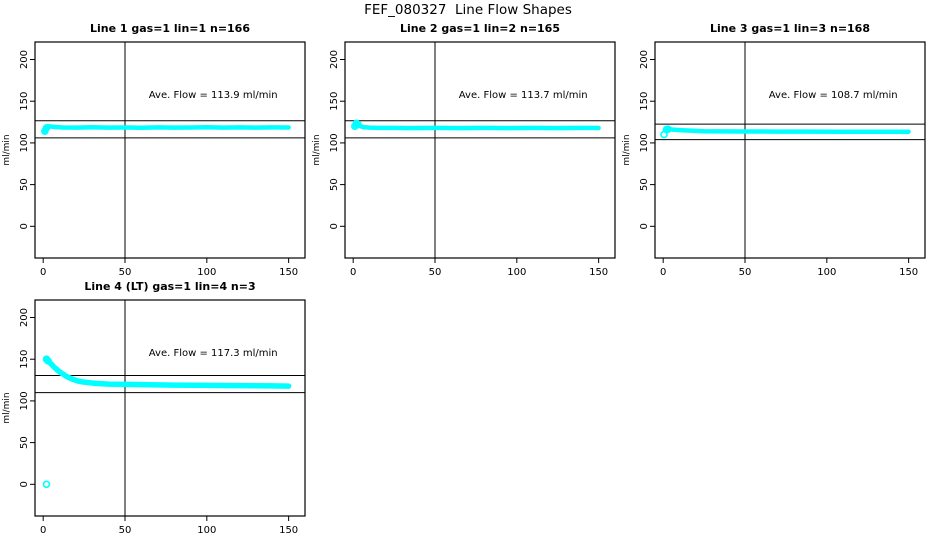 The image size is (936, 540). Describe the element at coordinates (468, 10) in the screenshot. I see `figure-title: FEF_080327 Line Flow Shapes` at that location.